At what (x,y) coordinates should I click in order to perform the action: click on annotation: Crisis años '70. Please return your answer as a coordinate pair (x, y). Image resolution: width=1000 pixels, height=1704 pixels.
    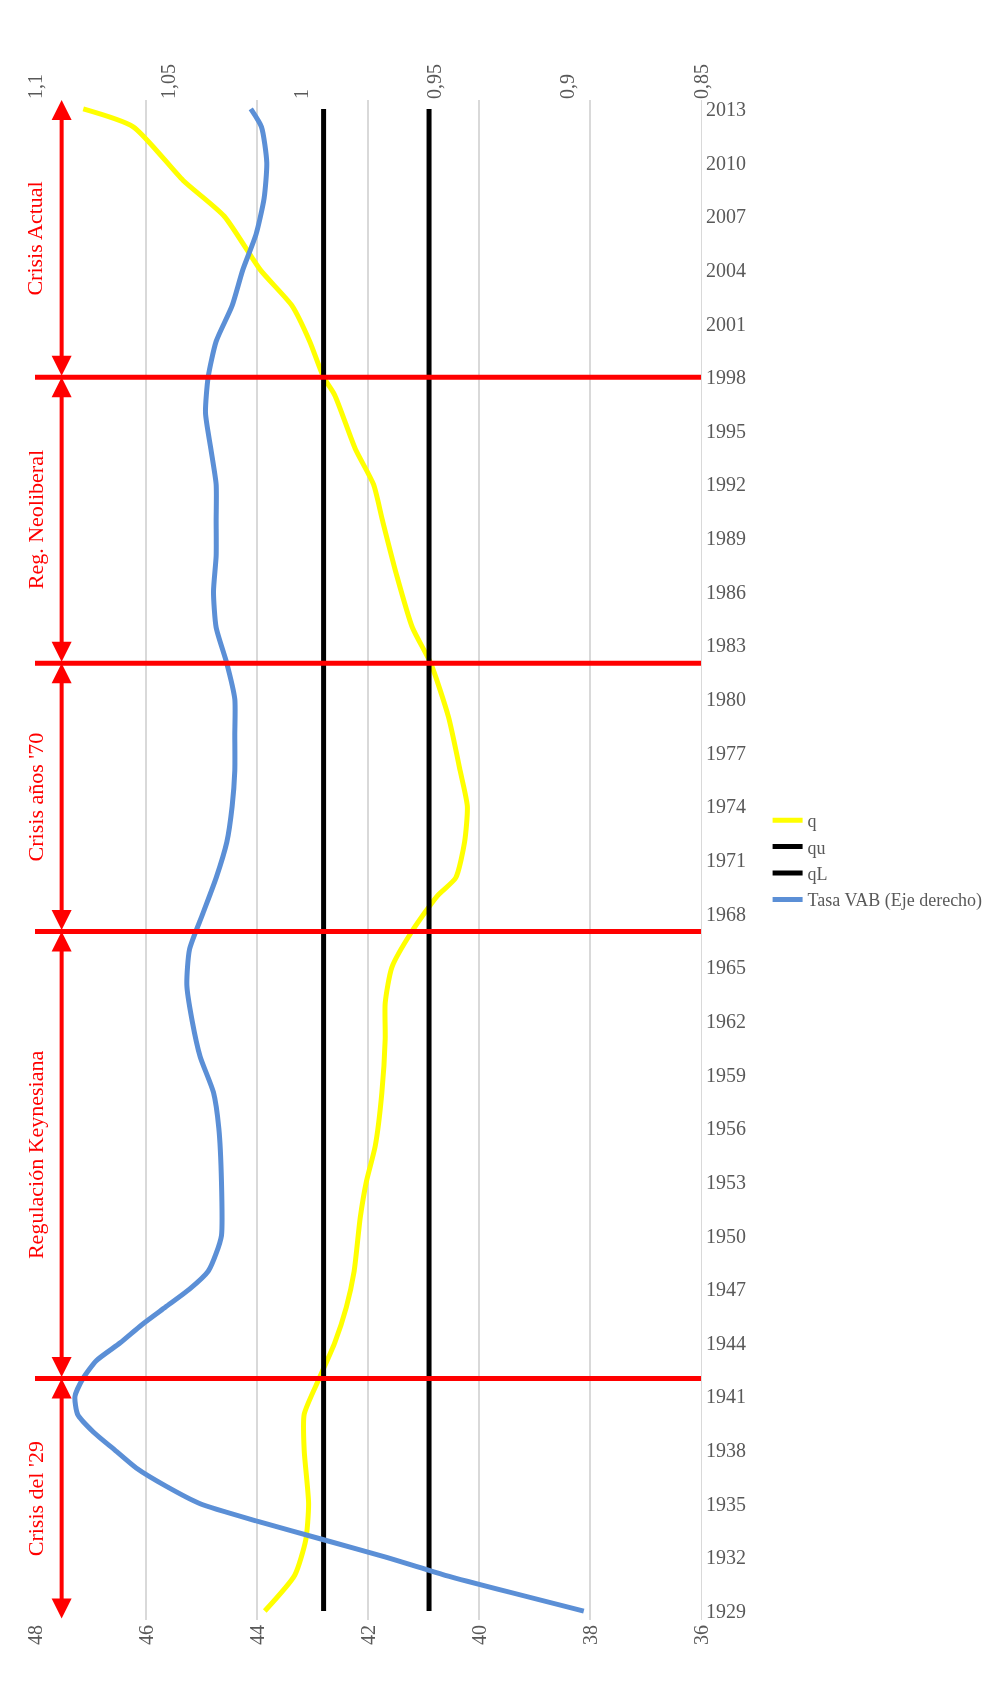
    Looking at the image, I should click on (35, 797).